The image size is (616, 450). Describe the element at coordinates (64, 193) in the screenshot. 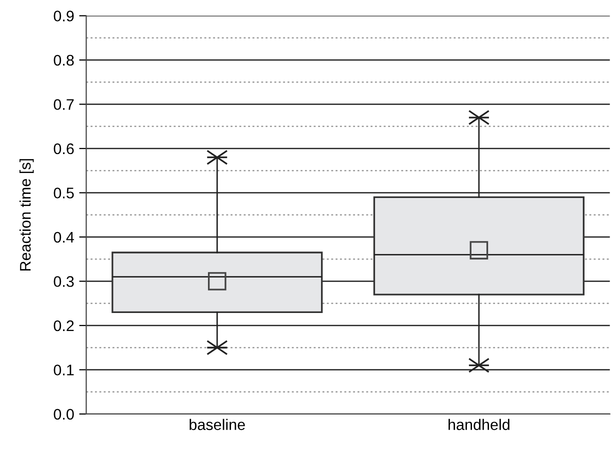

I see `y-tick-label: 0.5` at that location.